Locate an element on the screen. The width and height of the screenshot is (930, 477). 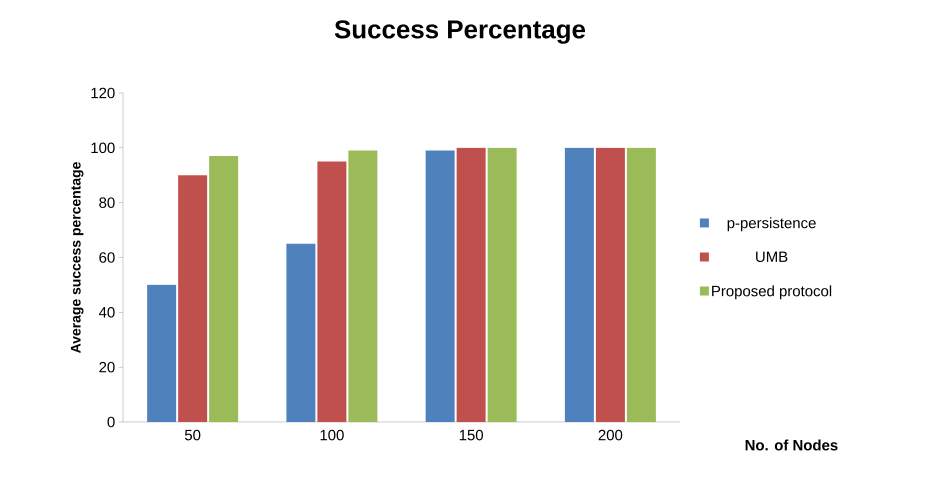
x-axis-title: No. of Nodes is located at coordinates (792, 445).